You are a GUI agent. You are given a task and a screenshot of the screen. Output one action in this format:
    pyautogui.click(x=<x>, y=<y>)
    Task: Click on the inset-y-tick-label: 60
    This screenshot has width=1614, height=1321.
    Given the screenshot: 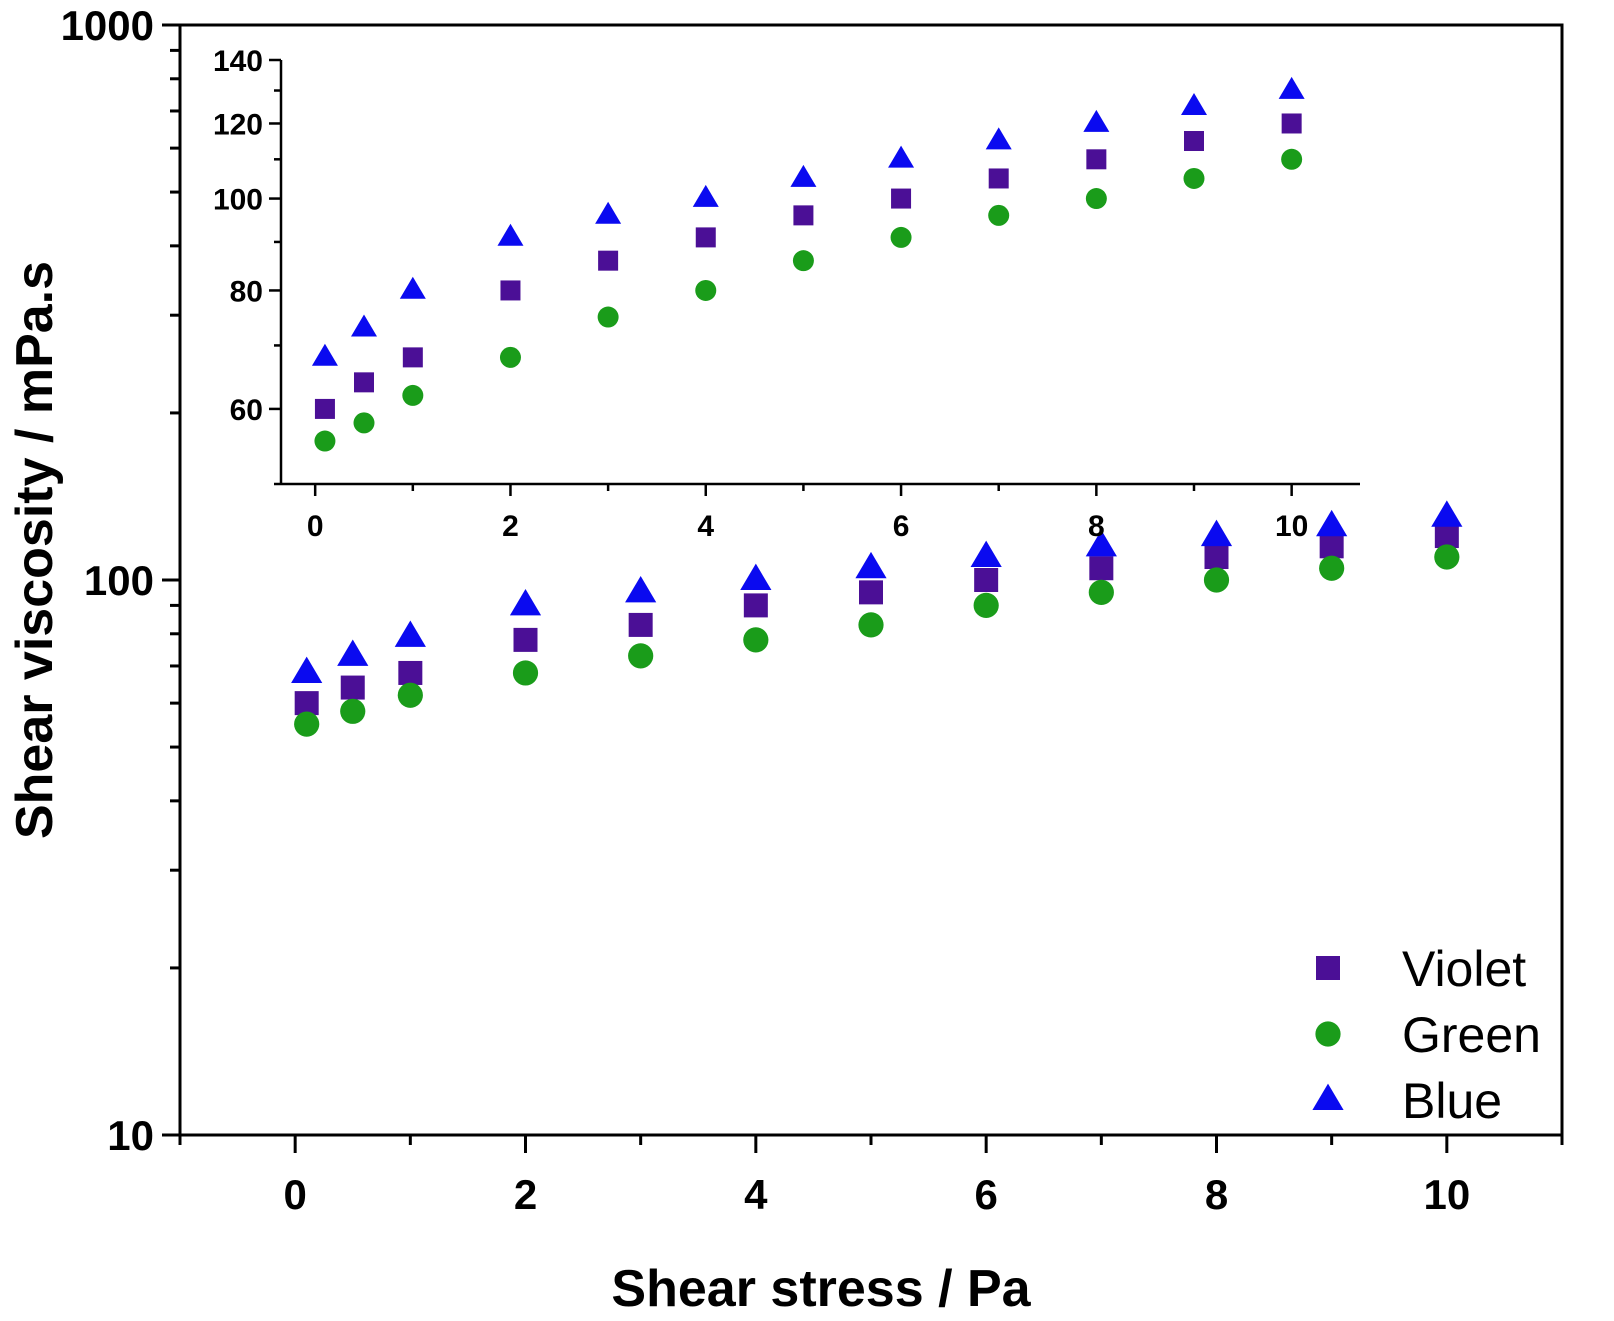 What is the action you would take?
    pyautogui.click(x=246, y=410)
    